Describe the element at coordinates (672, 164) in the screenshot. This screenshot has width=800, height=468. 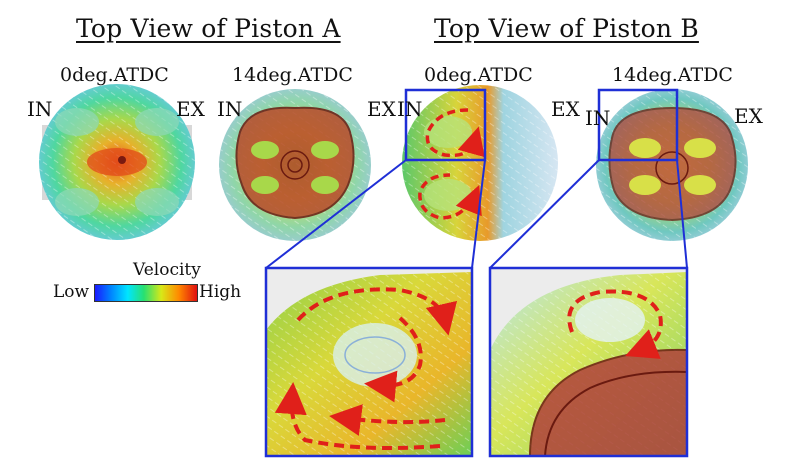
I see `piston-b-14deg-view` at that location.